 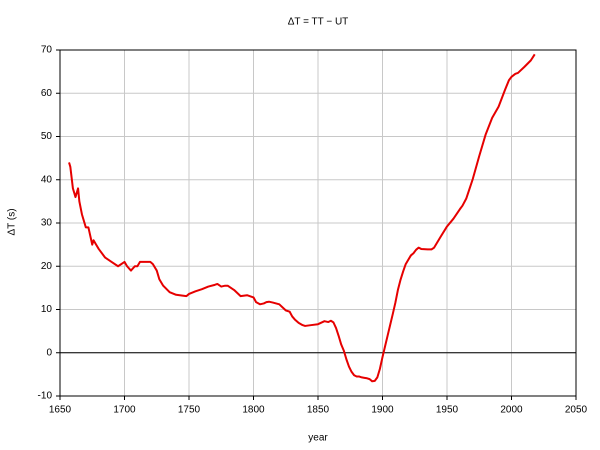 What do you see at coordinates (447, 410) in the screenshot?
I see `x-tick-label: 1950` at bounding box center [447, 410].